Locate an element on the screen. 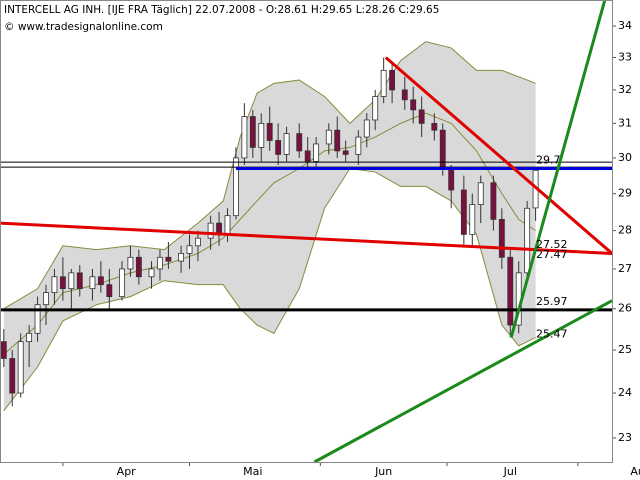 The image size is (640, 480). price-label: 27.52 is located at coordinates (552, 244).